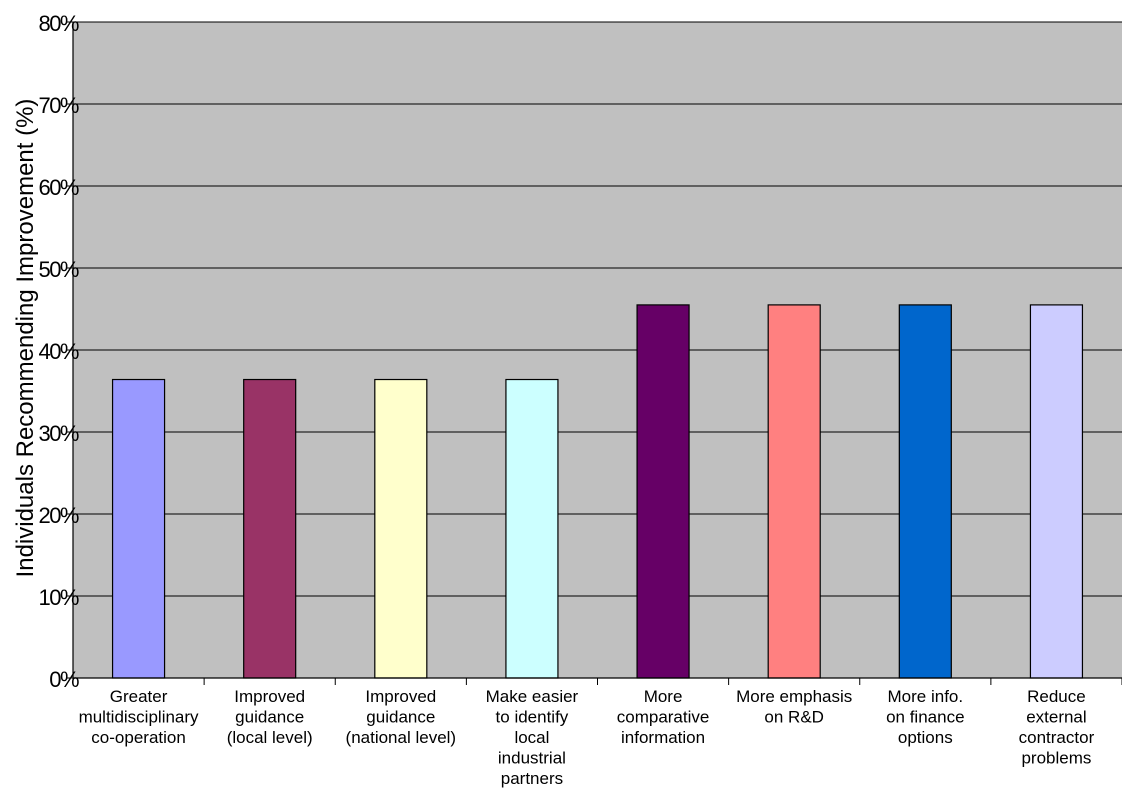 Image resolution: width=1122 pixels, height=810 pixels. I want to click on x-tick-label-line: information, so click(663, 737).